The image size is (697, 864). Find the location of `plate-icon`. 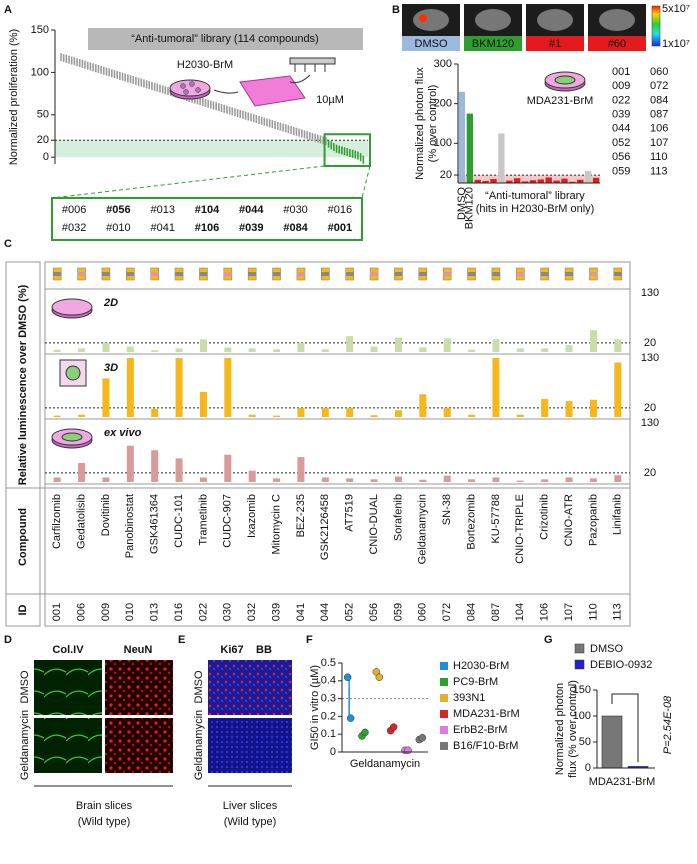

plate-icon is located at coordinates (272, 91).